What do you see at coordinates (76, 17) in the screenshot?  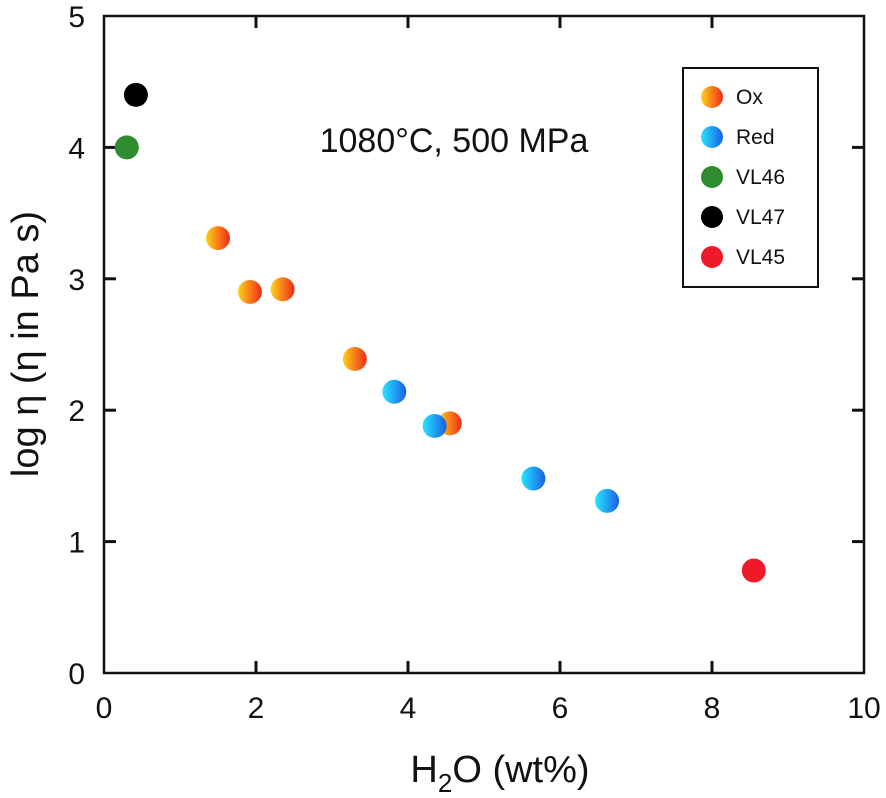 I see `y-tick-label: 5` at bounding box center [76, 17].